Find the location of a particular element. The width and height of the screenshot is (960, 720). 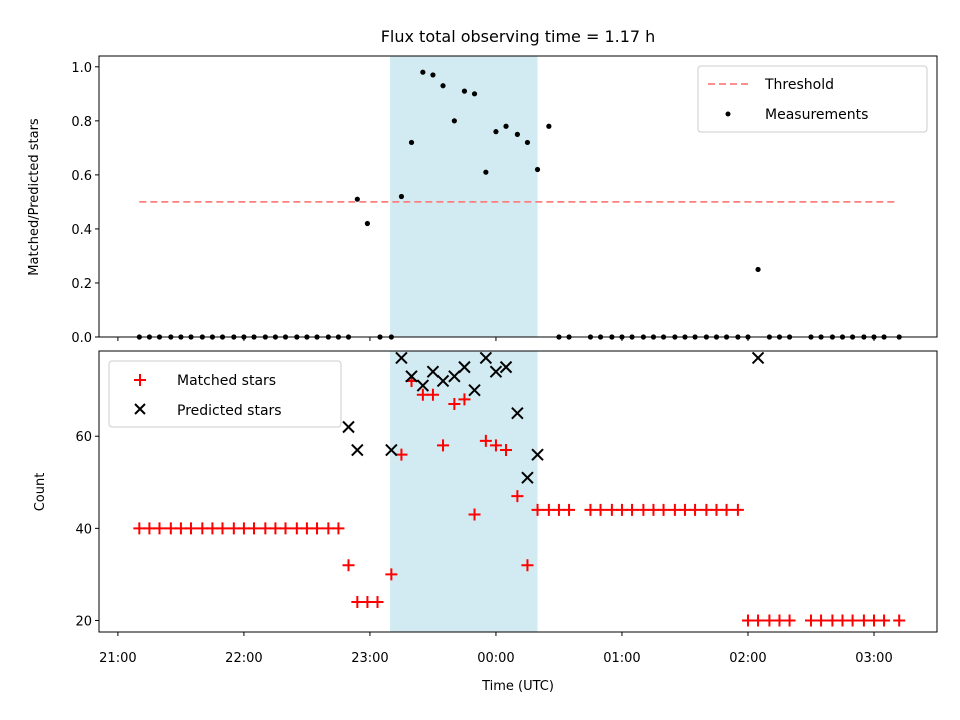

x-tick-label: 02:00 is located at coordinates (747, 658).